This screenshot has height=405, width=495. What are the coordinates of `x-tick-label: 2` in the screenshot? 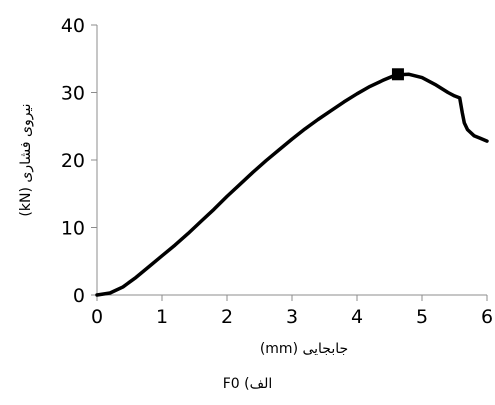 It's located at (227, 317).